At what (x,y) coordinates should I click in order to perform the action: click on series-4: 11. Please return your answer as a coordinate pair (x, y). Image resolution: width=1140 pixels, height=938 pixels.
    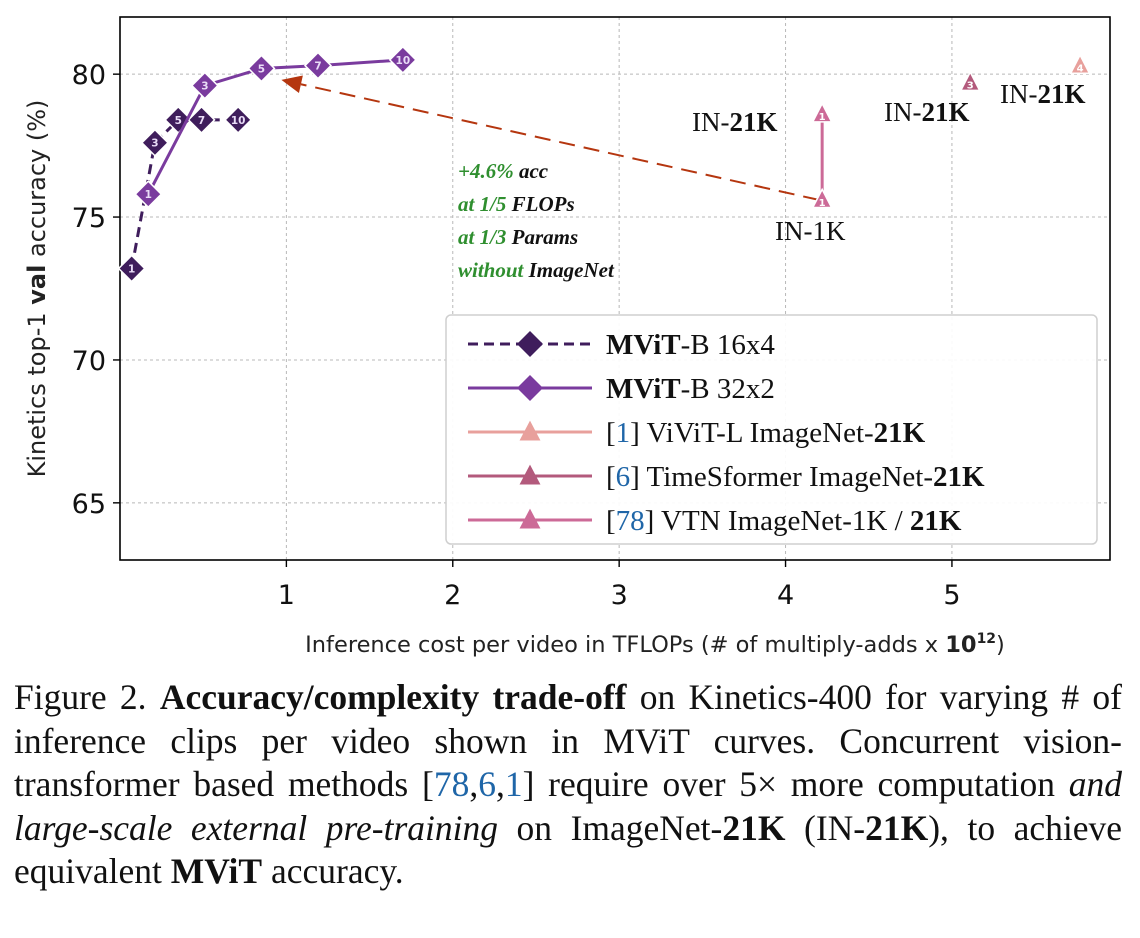
    Looking at the image, I should click on (822, 155).